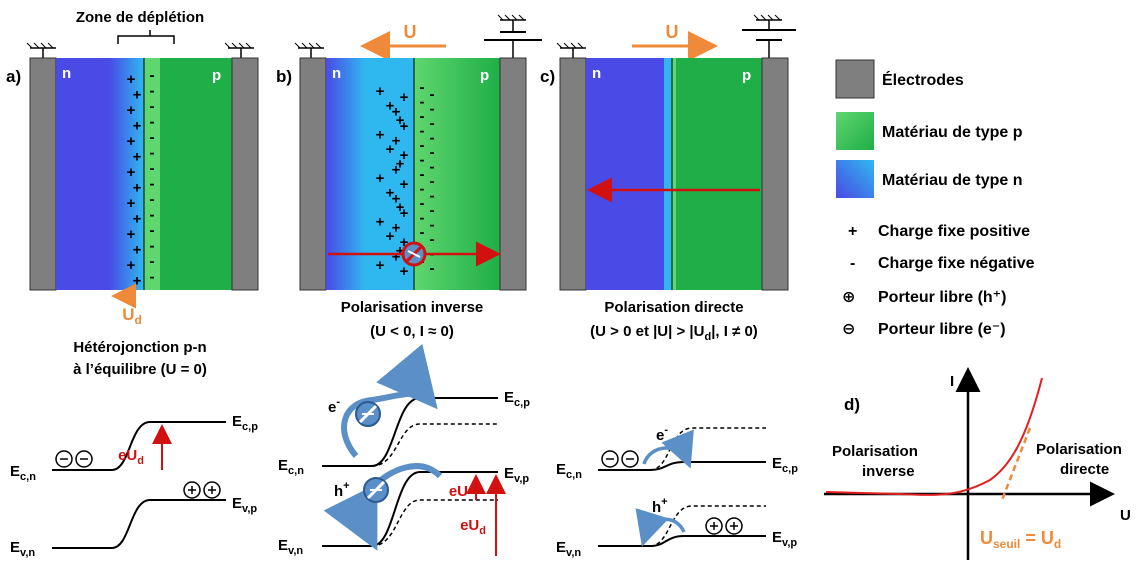 This screenshot has width=1148, height=566. Describe the element at coordinates (245, 174) in the screenshot. I see `electrode-right-a` at that location.